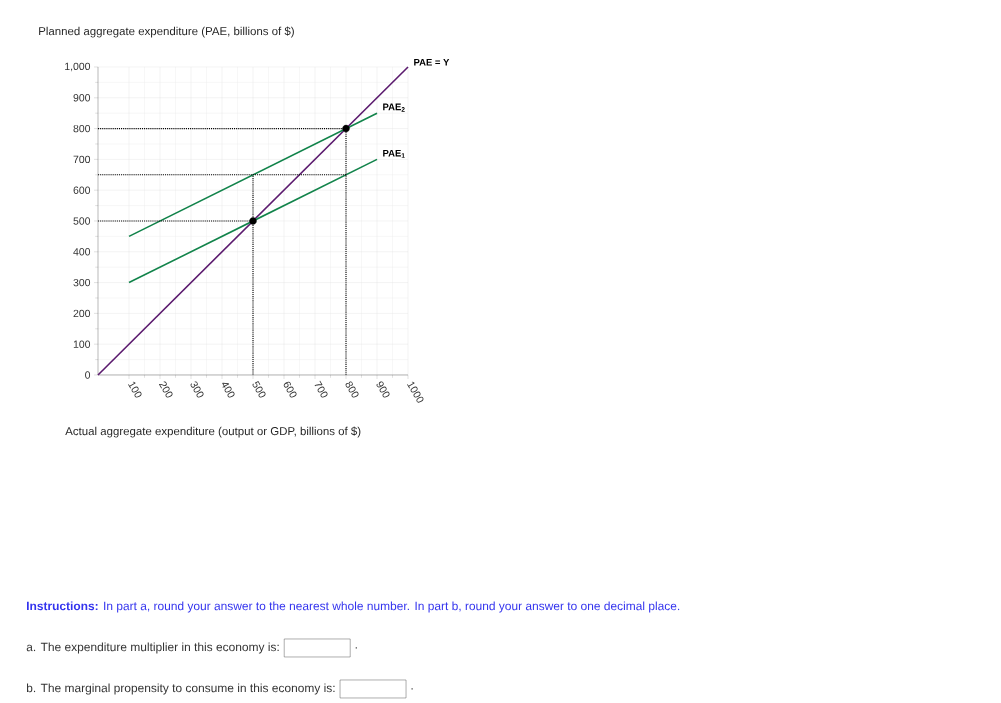  I want to click on y-axis-title: Planned aggregate expenditure (PAE, billions of $), so click(166, 32).